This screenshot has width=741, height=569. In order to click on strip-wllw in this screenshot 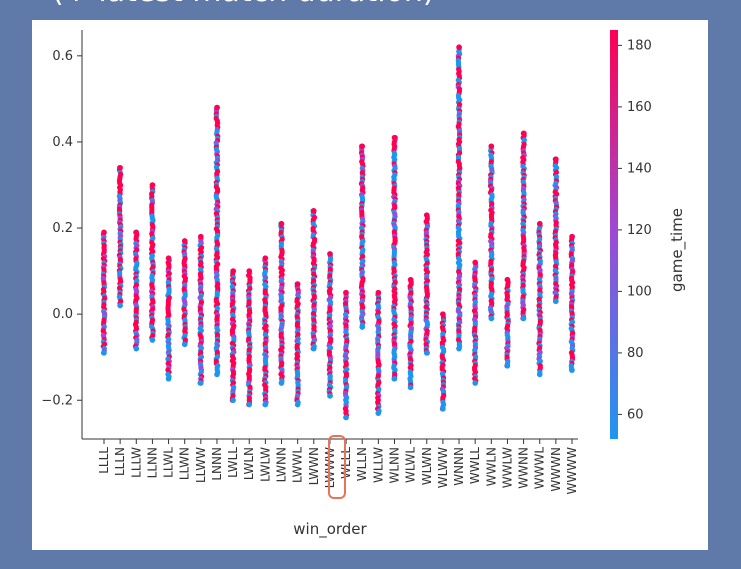, I will do `click(378, 352)`.